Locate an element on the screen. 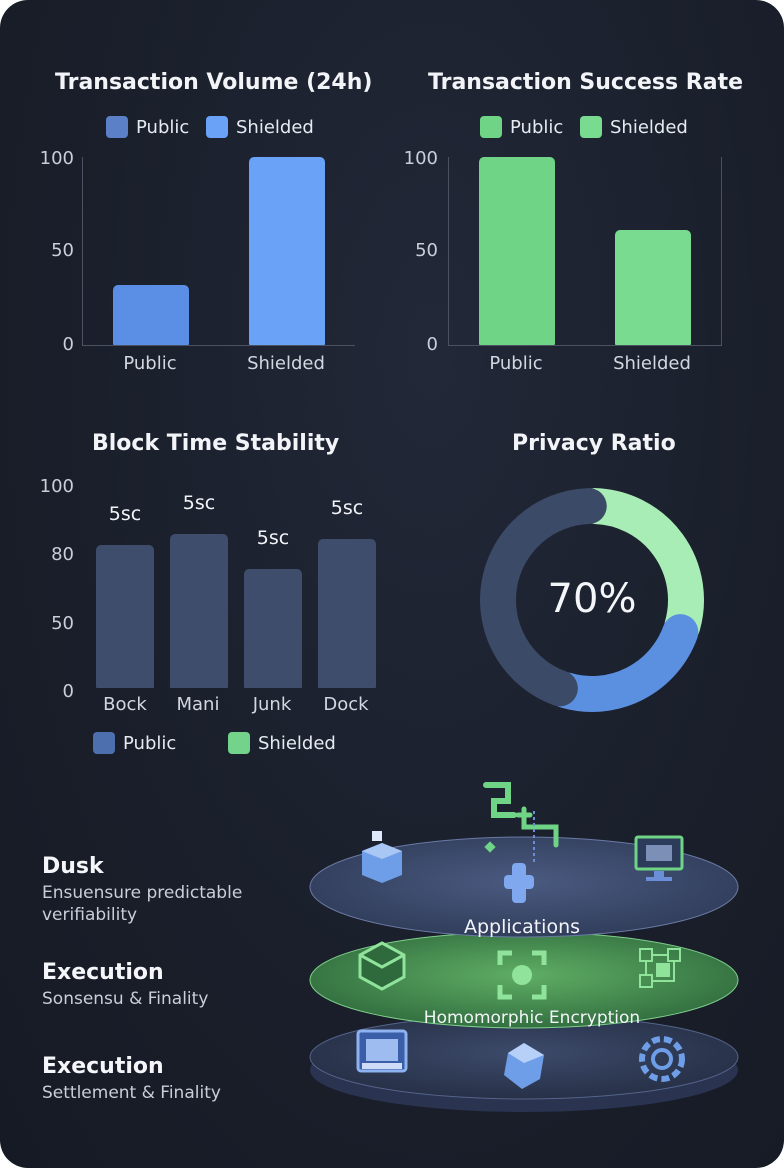 This screenshot has height=1168, width=784. gear-icon is located at coordinates (662, 1059).